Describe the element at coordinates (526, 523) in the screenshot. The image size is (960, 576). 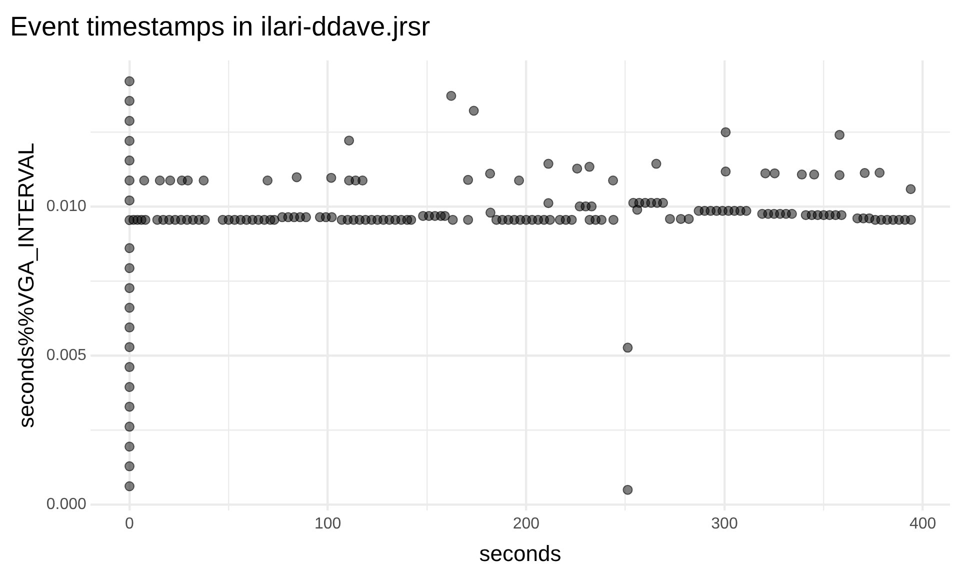
I see `x-tick-label: 200` at that location.